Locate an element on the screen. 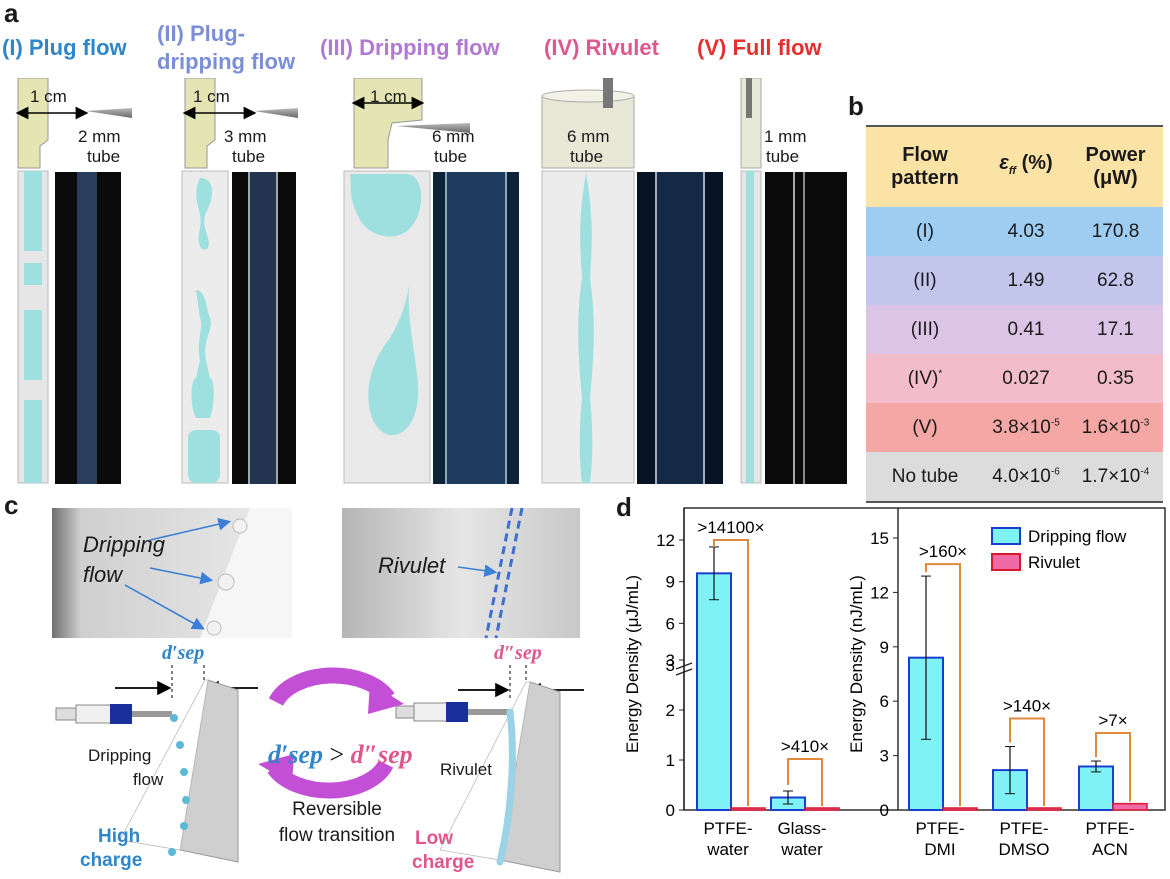 The image size is (1170, 879). pattern-4-drawing is located at coordinates (588, 281).